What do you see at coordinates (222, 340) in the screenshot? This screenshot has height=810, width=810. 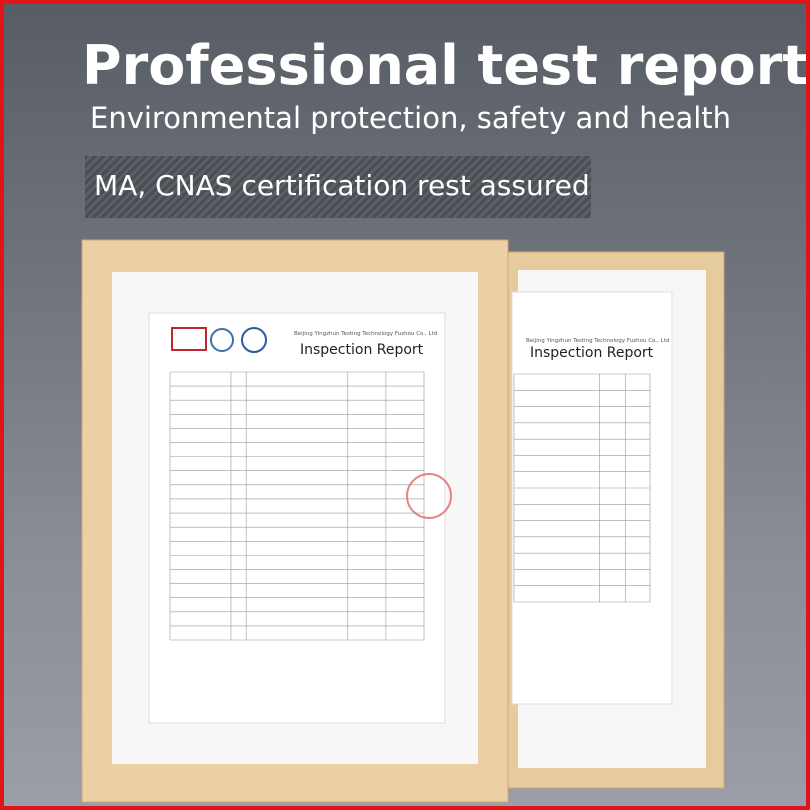 I see `ilac-logo` at bounding box center [222, 340].